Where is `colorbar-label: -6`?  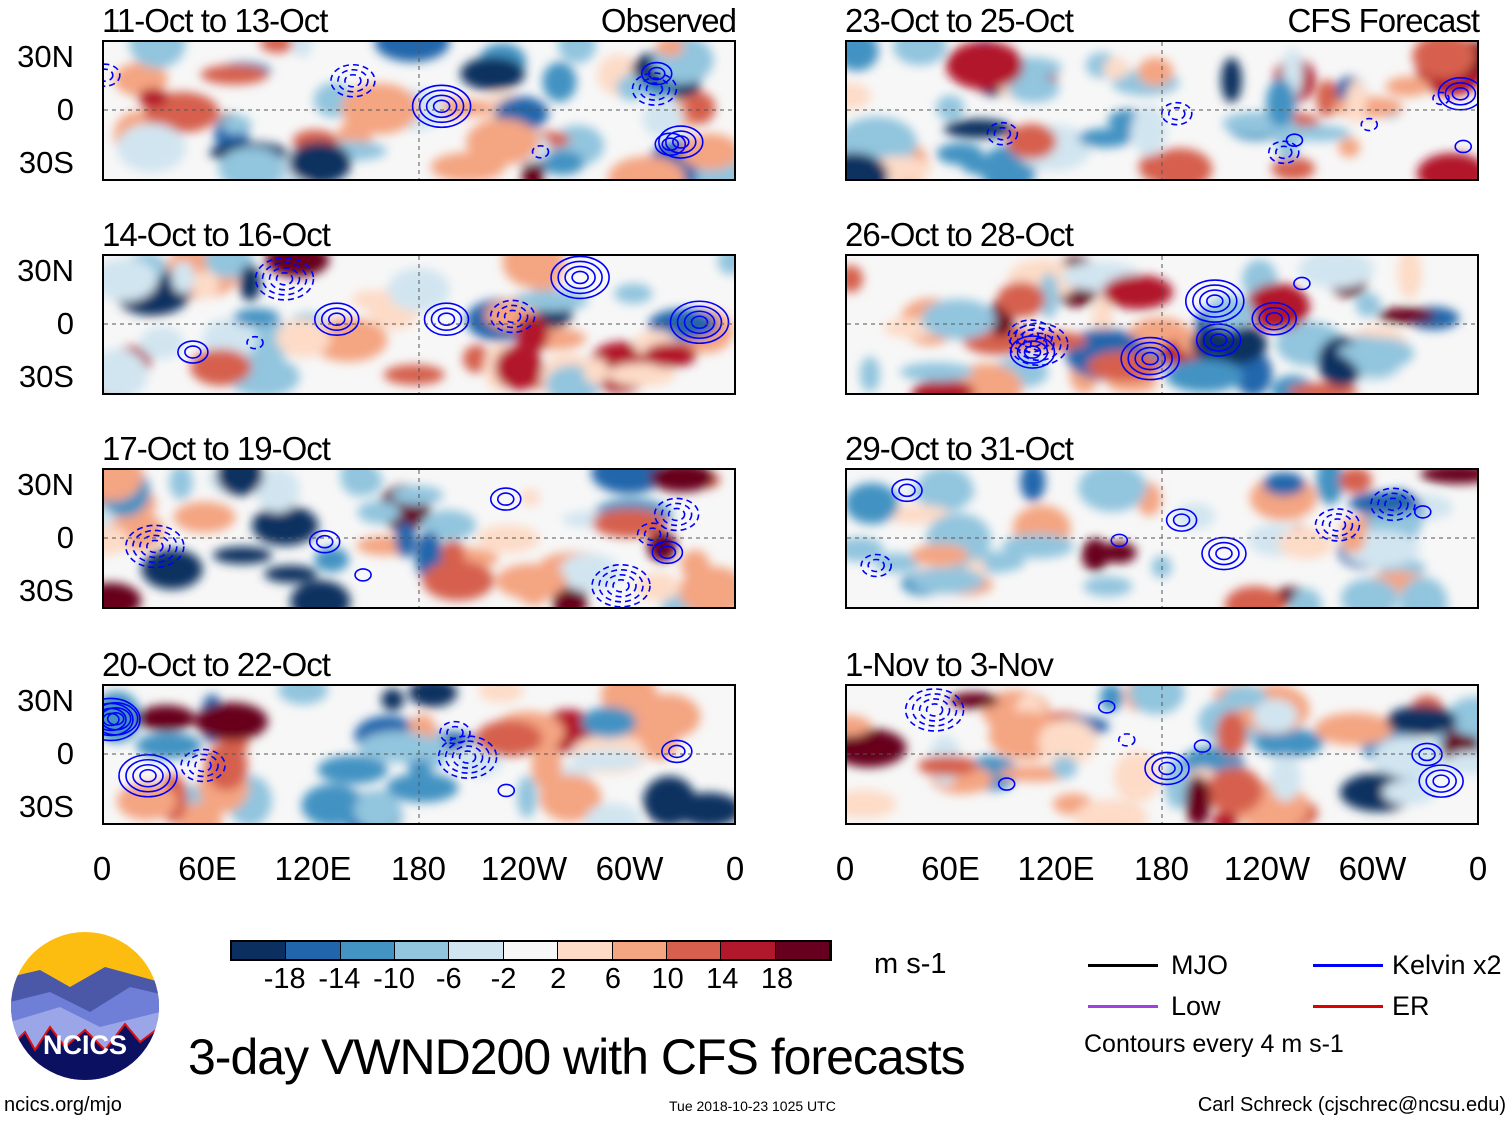 colorbar-label: -6 is located at coordinates (448, 979).